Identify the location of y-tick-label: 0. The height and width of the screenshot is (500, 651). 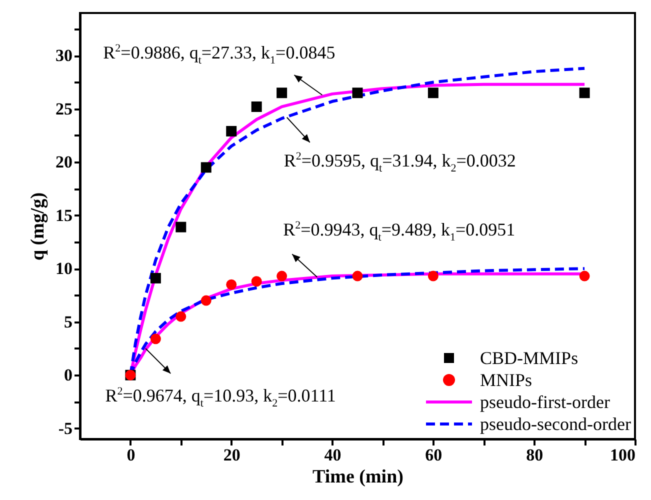
(68, 375).